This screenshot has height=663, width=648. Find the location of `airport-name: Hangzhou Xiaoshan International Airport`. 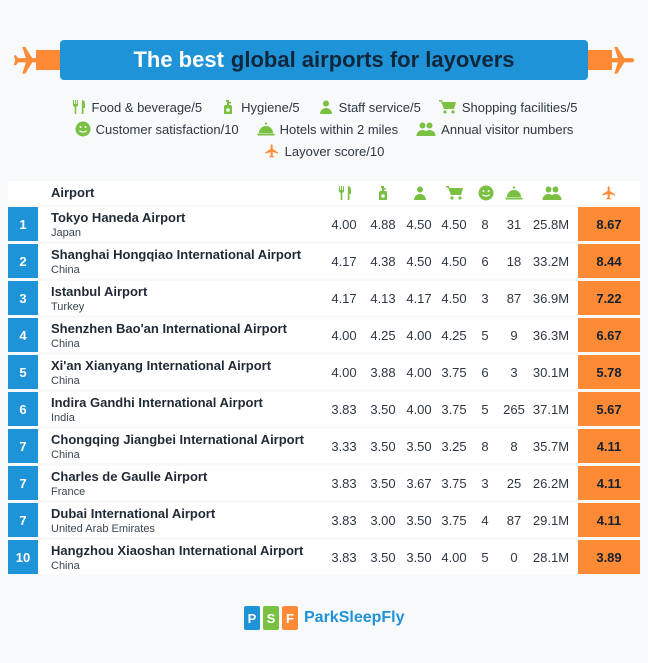

airport-name: Hangzhou Xiaoshan International Airport is located at coordinates (177, 550).